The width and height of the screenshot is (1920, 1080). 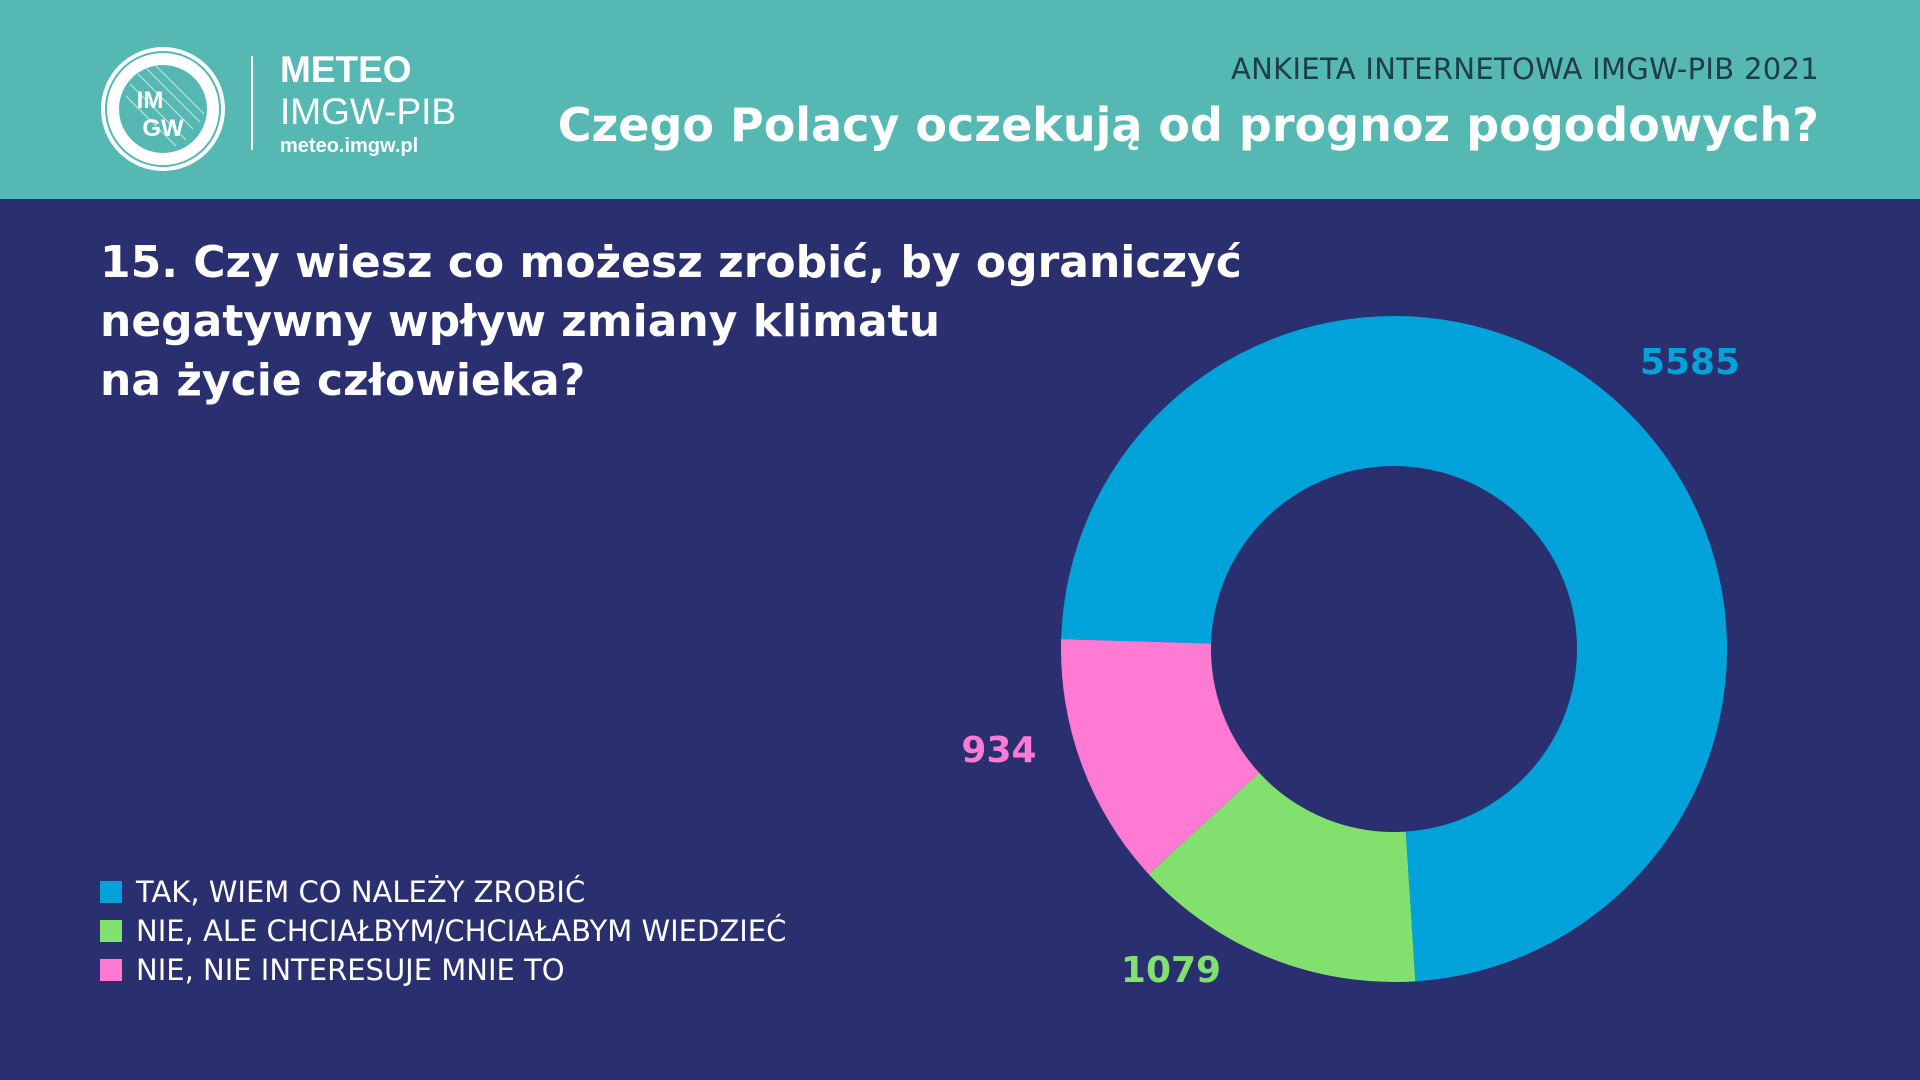 What do you see at coordinates (346, 69) in the screenshot?
I see `brand-title: METEO` at bounding box center [346, 69].